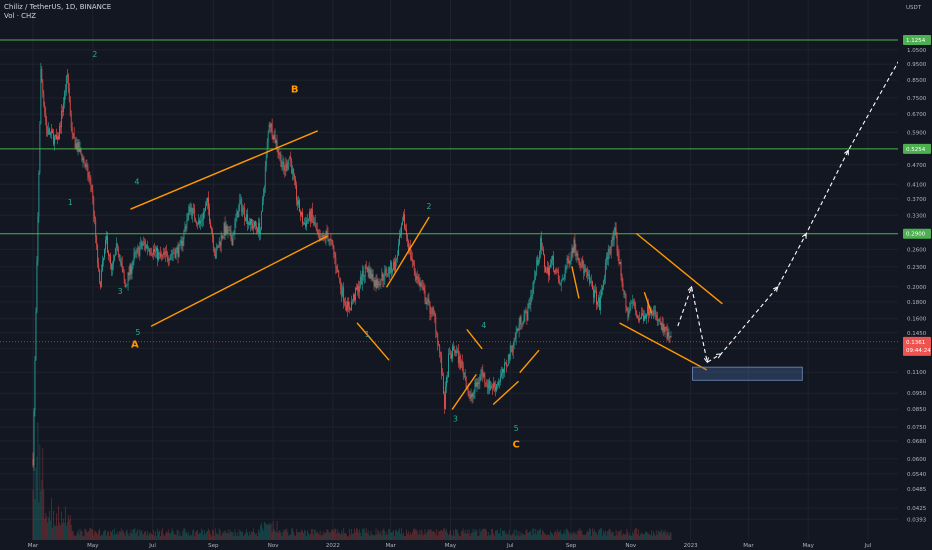 The height and width of the screenshot is (550, 932). I want to click on price-tick-label: 0.1600, so click(917, 320).